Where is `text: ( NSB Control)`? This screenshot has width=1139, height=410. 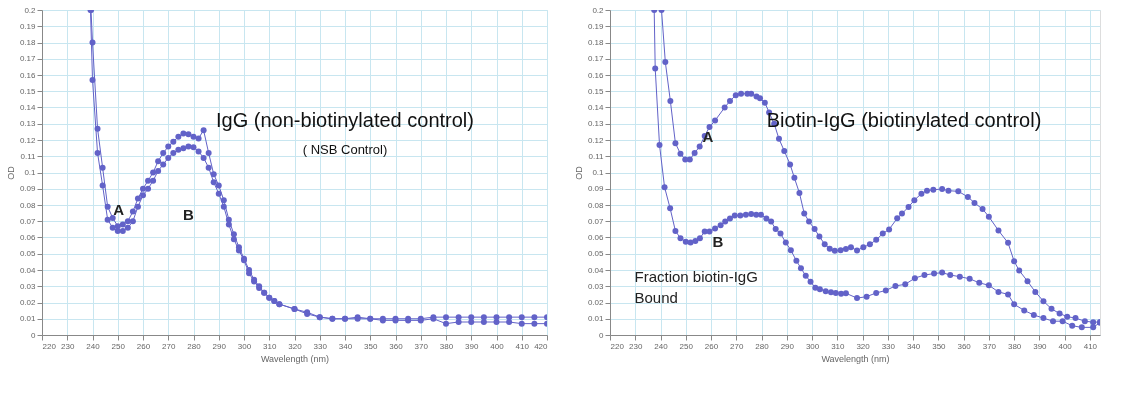
text: ( NSB Control) is located at coordinates (345, 149).